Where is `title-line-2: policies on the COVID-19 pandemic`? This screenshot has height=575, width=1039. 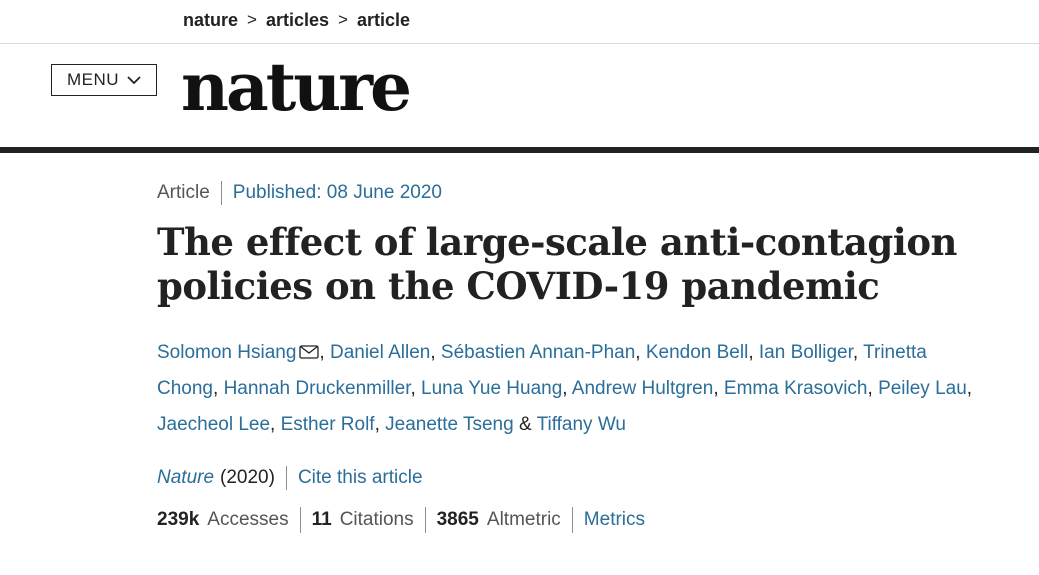
title-line-2: policies on the COVID-19 pandemic is located at coordinates (518, 286).